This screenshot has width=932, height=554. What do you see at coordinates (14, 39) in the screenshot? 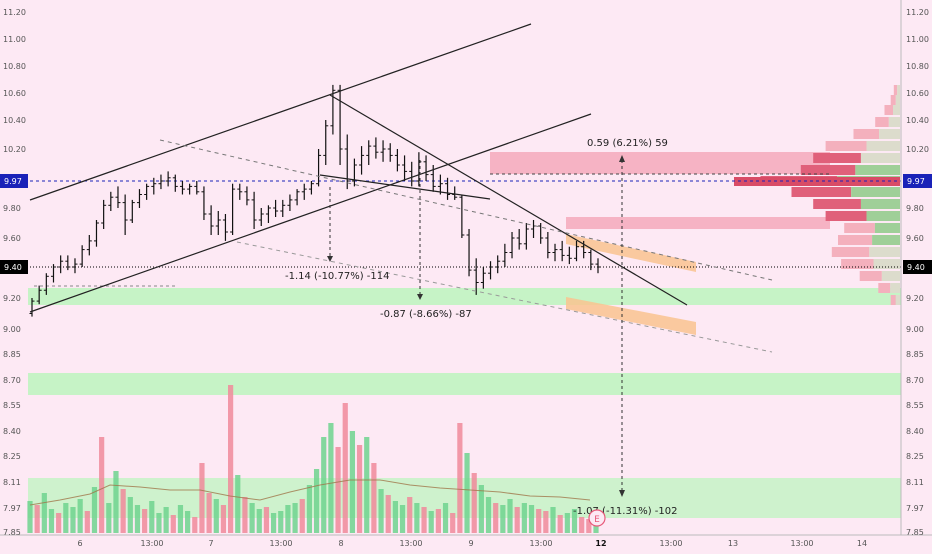
I see `y-tick-left: 11.00` at bounding box center [14, 39].